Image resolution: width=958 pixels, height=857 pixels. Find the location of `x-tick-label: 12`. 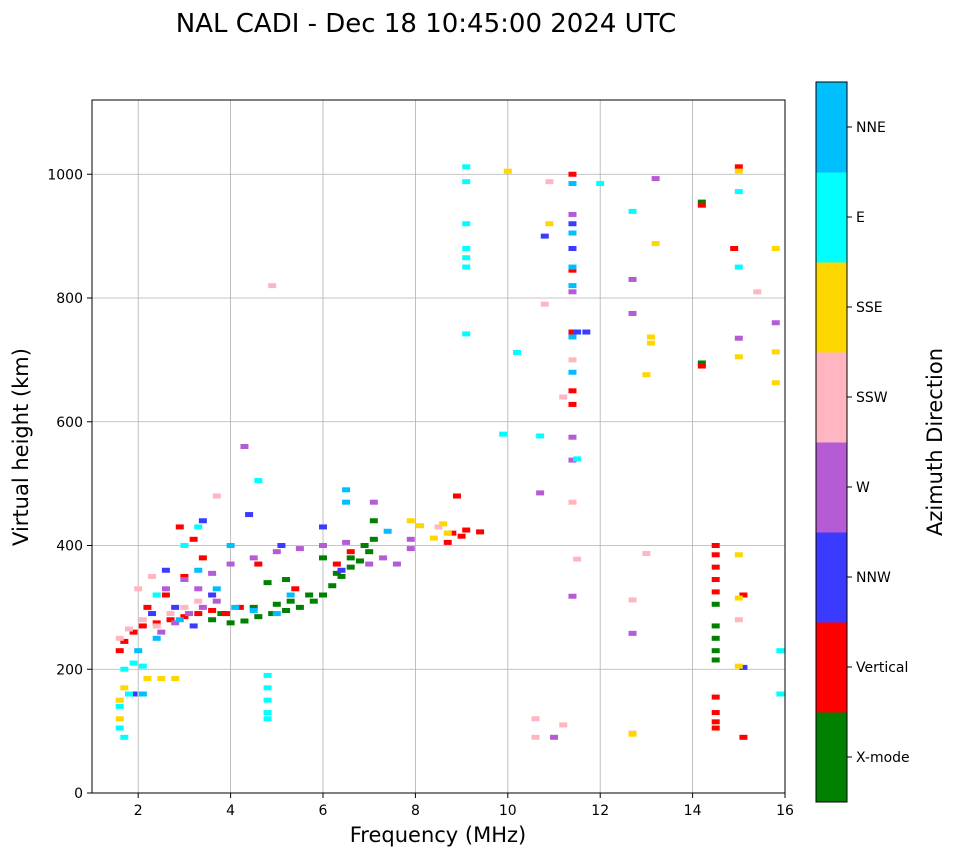

x-tick-label: 12 is located at coordinates (600, 811).